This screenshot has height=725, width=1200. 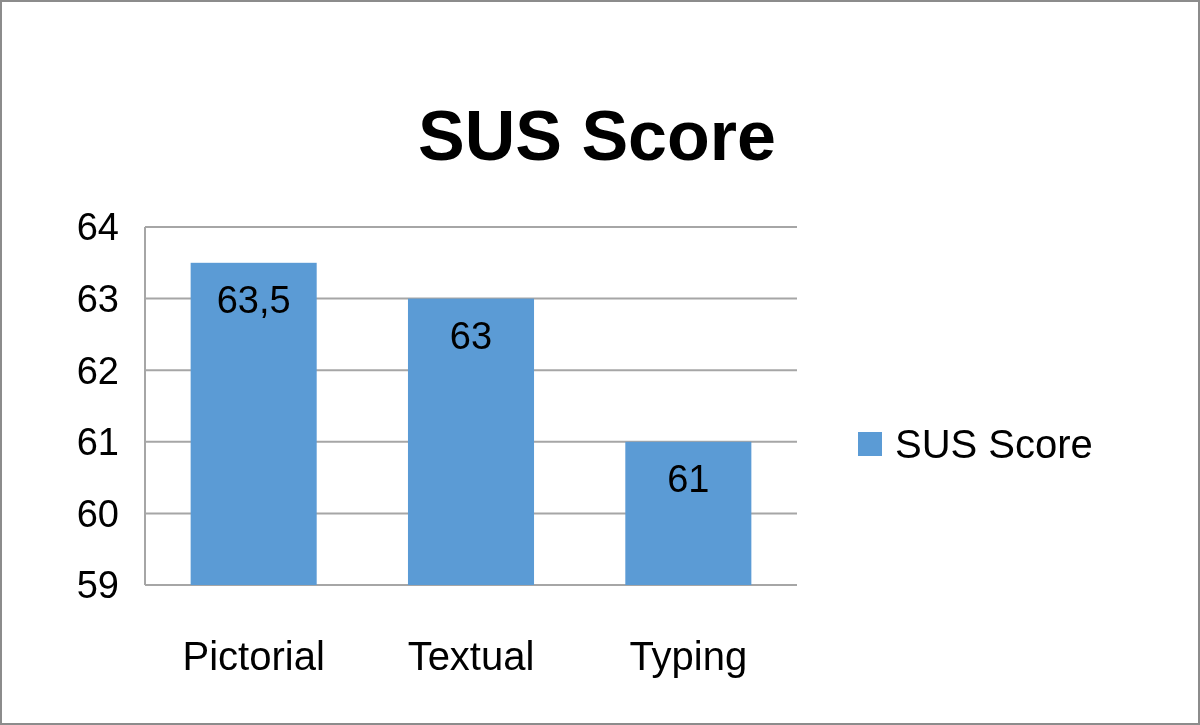 I want to click on x-tick-label: Pictorial, so click(x=253, y=656).